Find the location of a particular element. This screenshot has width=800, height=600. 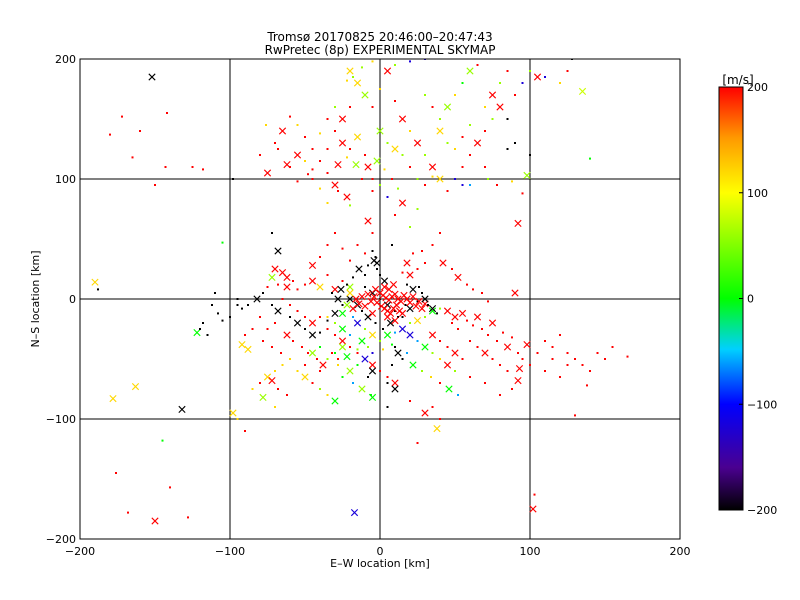

colorbar-ticks: 200 100 0 −100 −200 is located at coordinates (758, 299).